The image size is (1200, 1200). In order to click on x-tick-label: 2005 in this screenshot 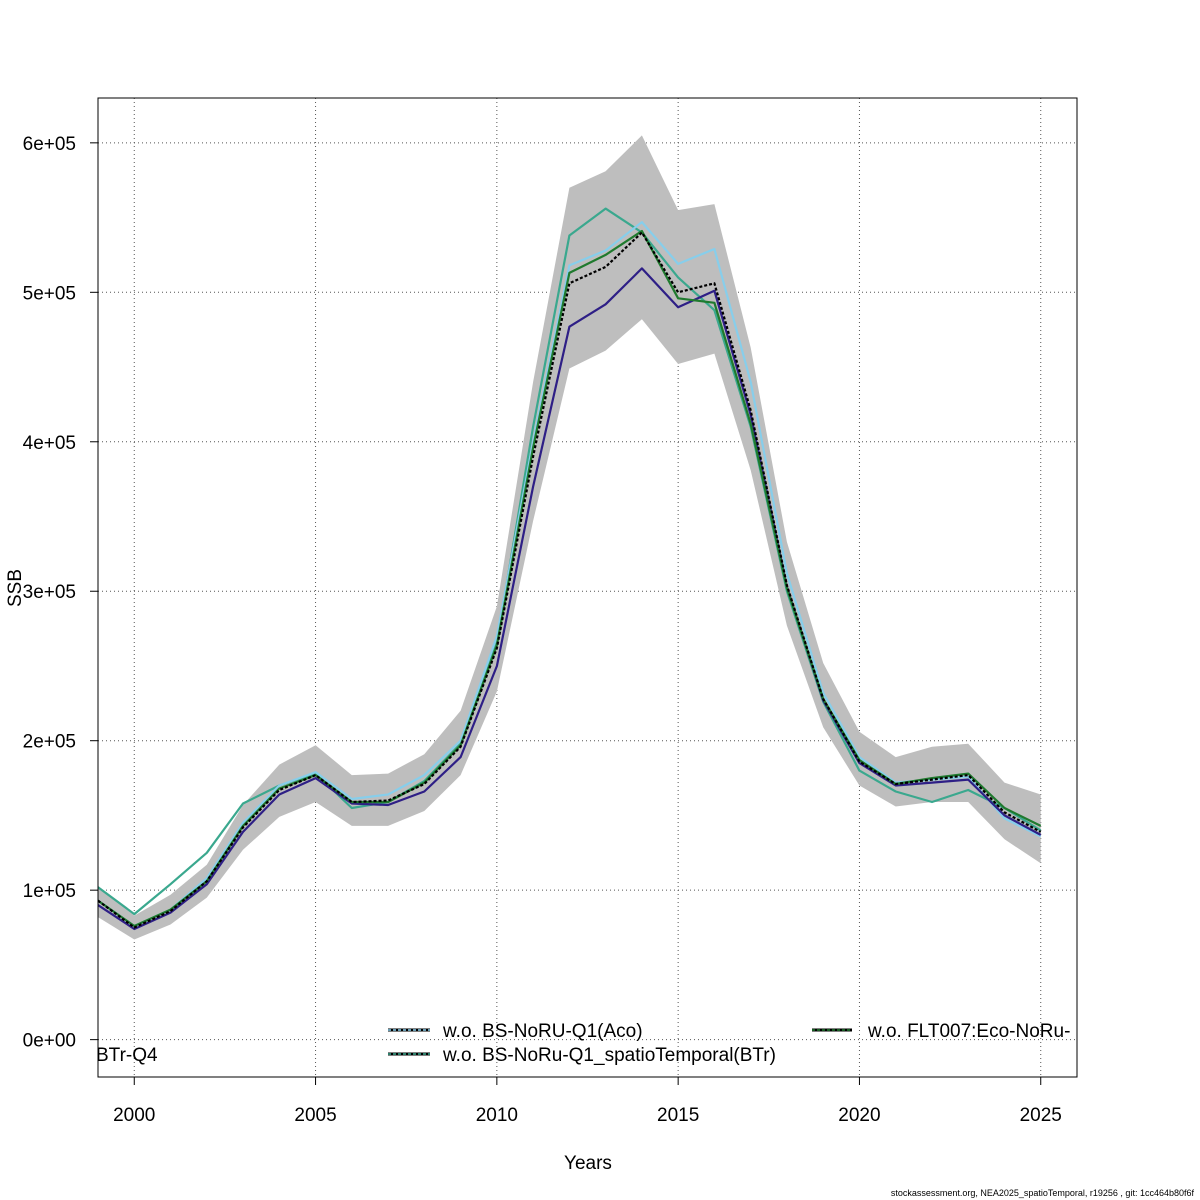, I will do `click(315, 1115)`.